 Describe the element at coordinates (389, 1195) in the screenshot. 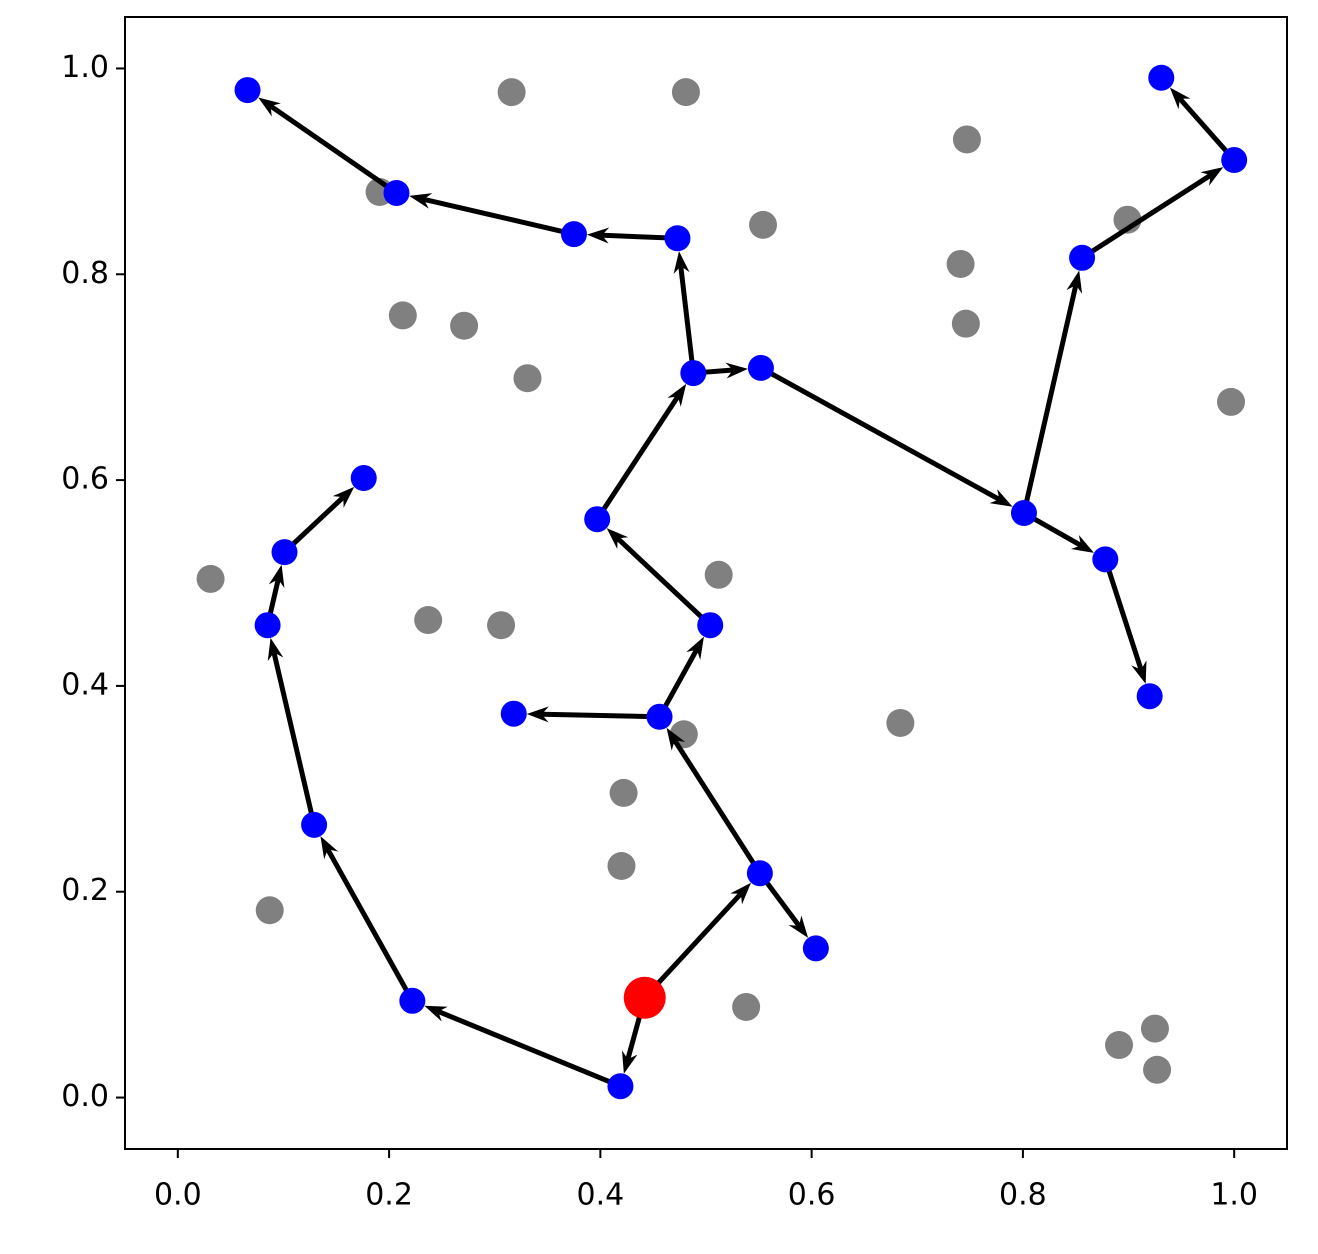

I see `x-tick-label: 0.2` at that location.